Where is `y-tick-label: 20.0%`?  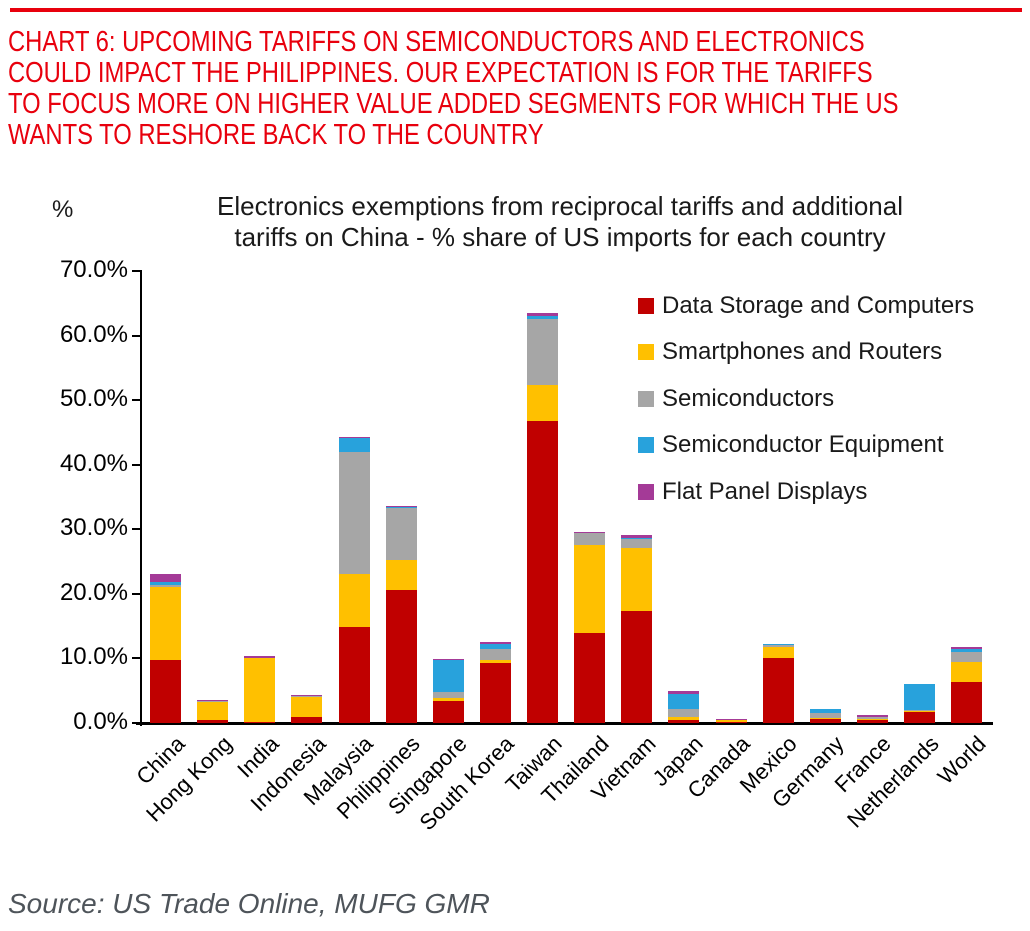 y-tick-label: 20.0% is located at coordinates (93, 592).